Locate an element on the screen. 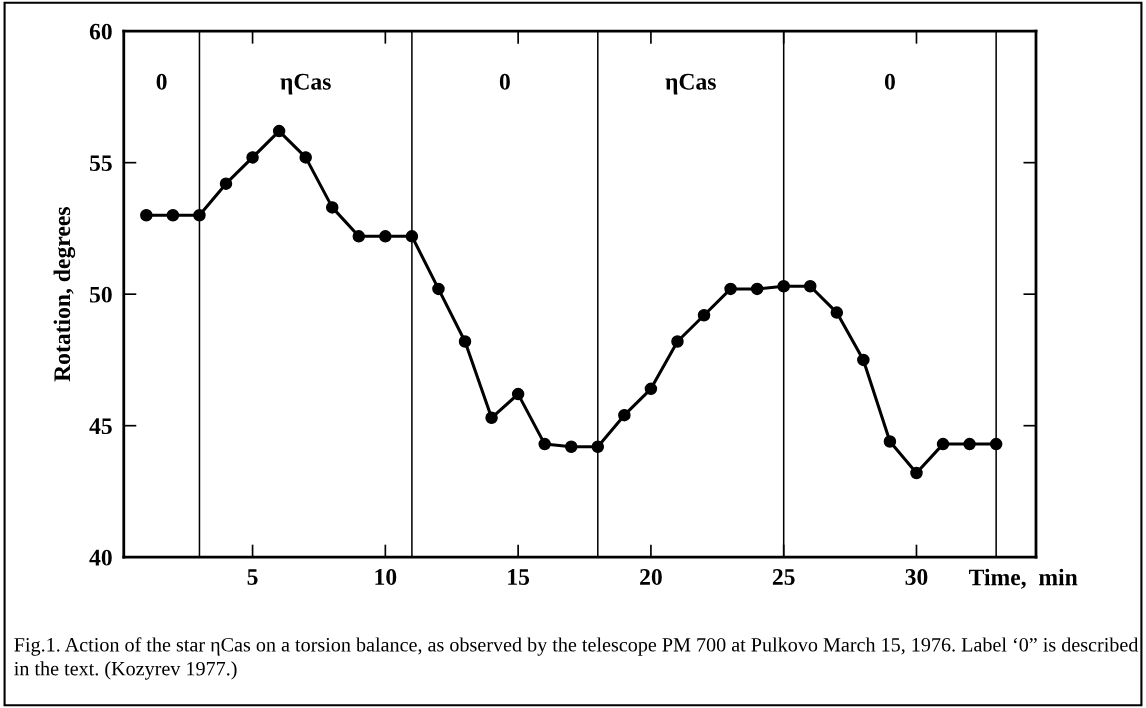 Image resolution: width=1146 pixels, height=708 pixels. y-tick-label: 45 is located at coordinates (100, 426).